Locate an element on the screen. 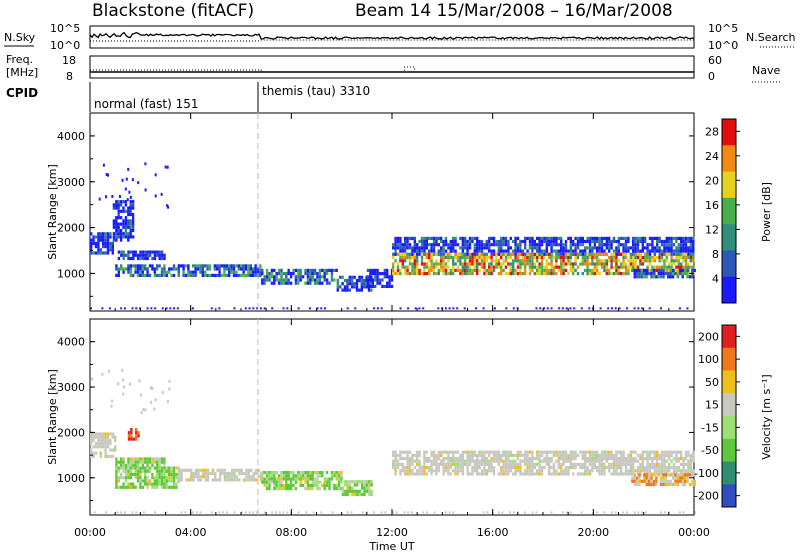 This screenshot has height=558, width=800. nsky-label: N.Sky is located at coordinates (20, 37).